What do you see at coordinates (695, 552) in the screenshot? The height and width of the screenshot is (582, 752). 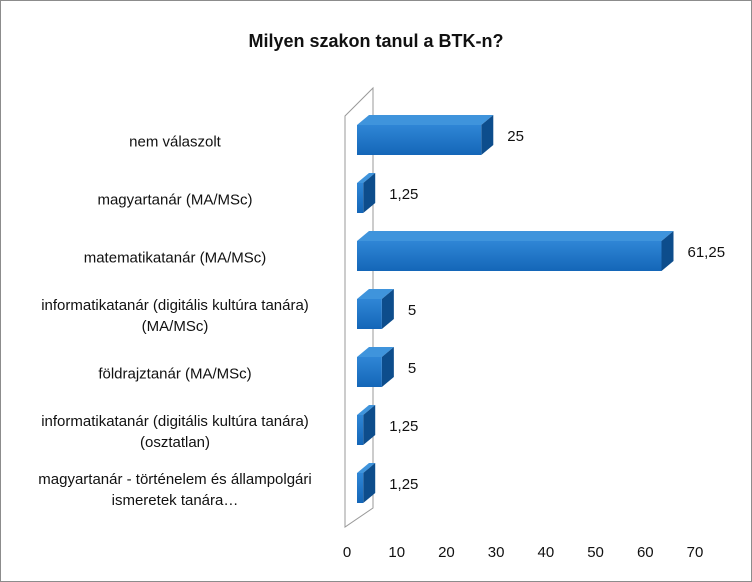 I see `x-tick-label: 70` at bounding box center [695, 552].